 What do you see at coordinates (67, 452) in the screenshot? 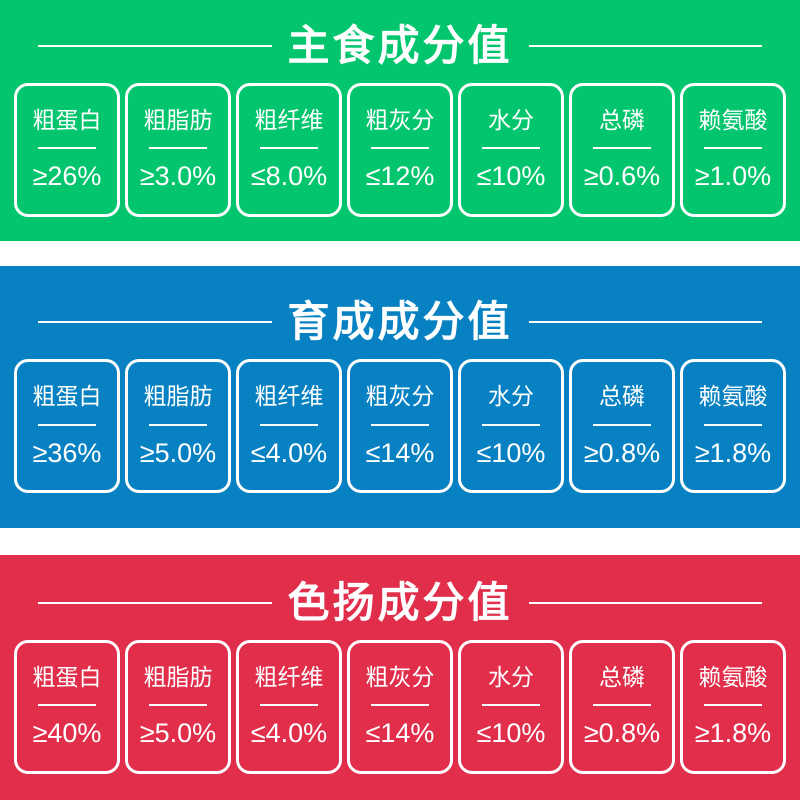
I see `nutrient-value: ≥36%` at bounding box center [67, 452].